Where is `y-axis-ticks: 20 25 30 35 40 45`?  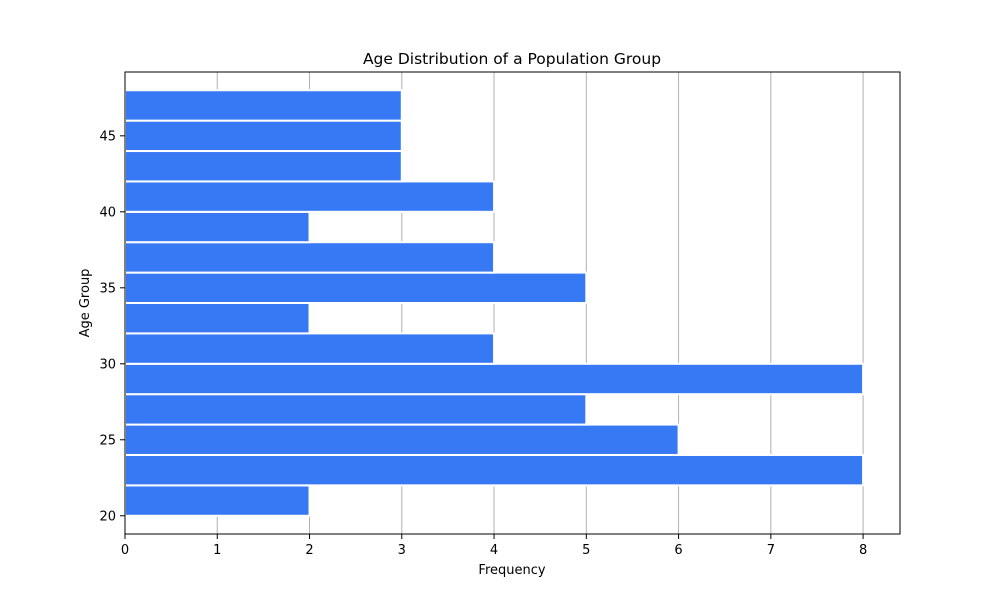 y-axis-ticks: 20 25 30 35 40 45 is located at coordinates (112, 326).